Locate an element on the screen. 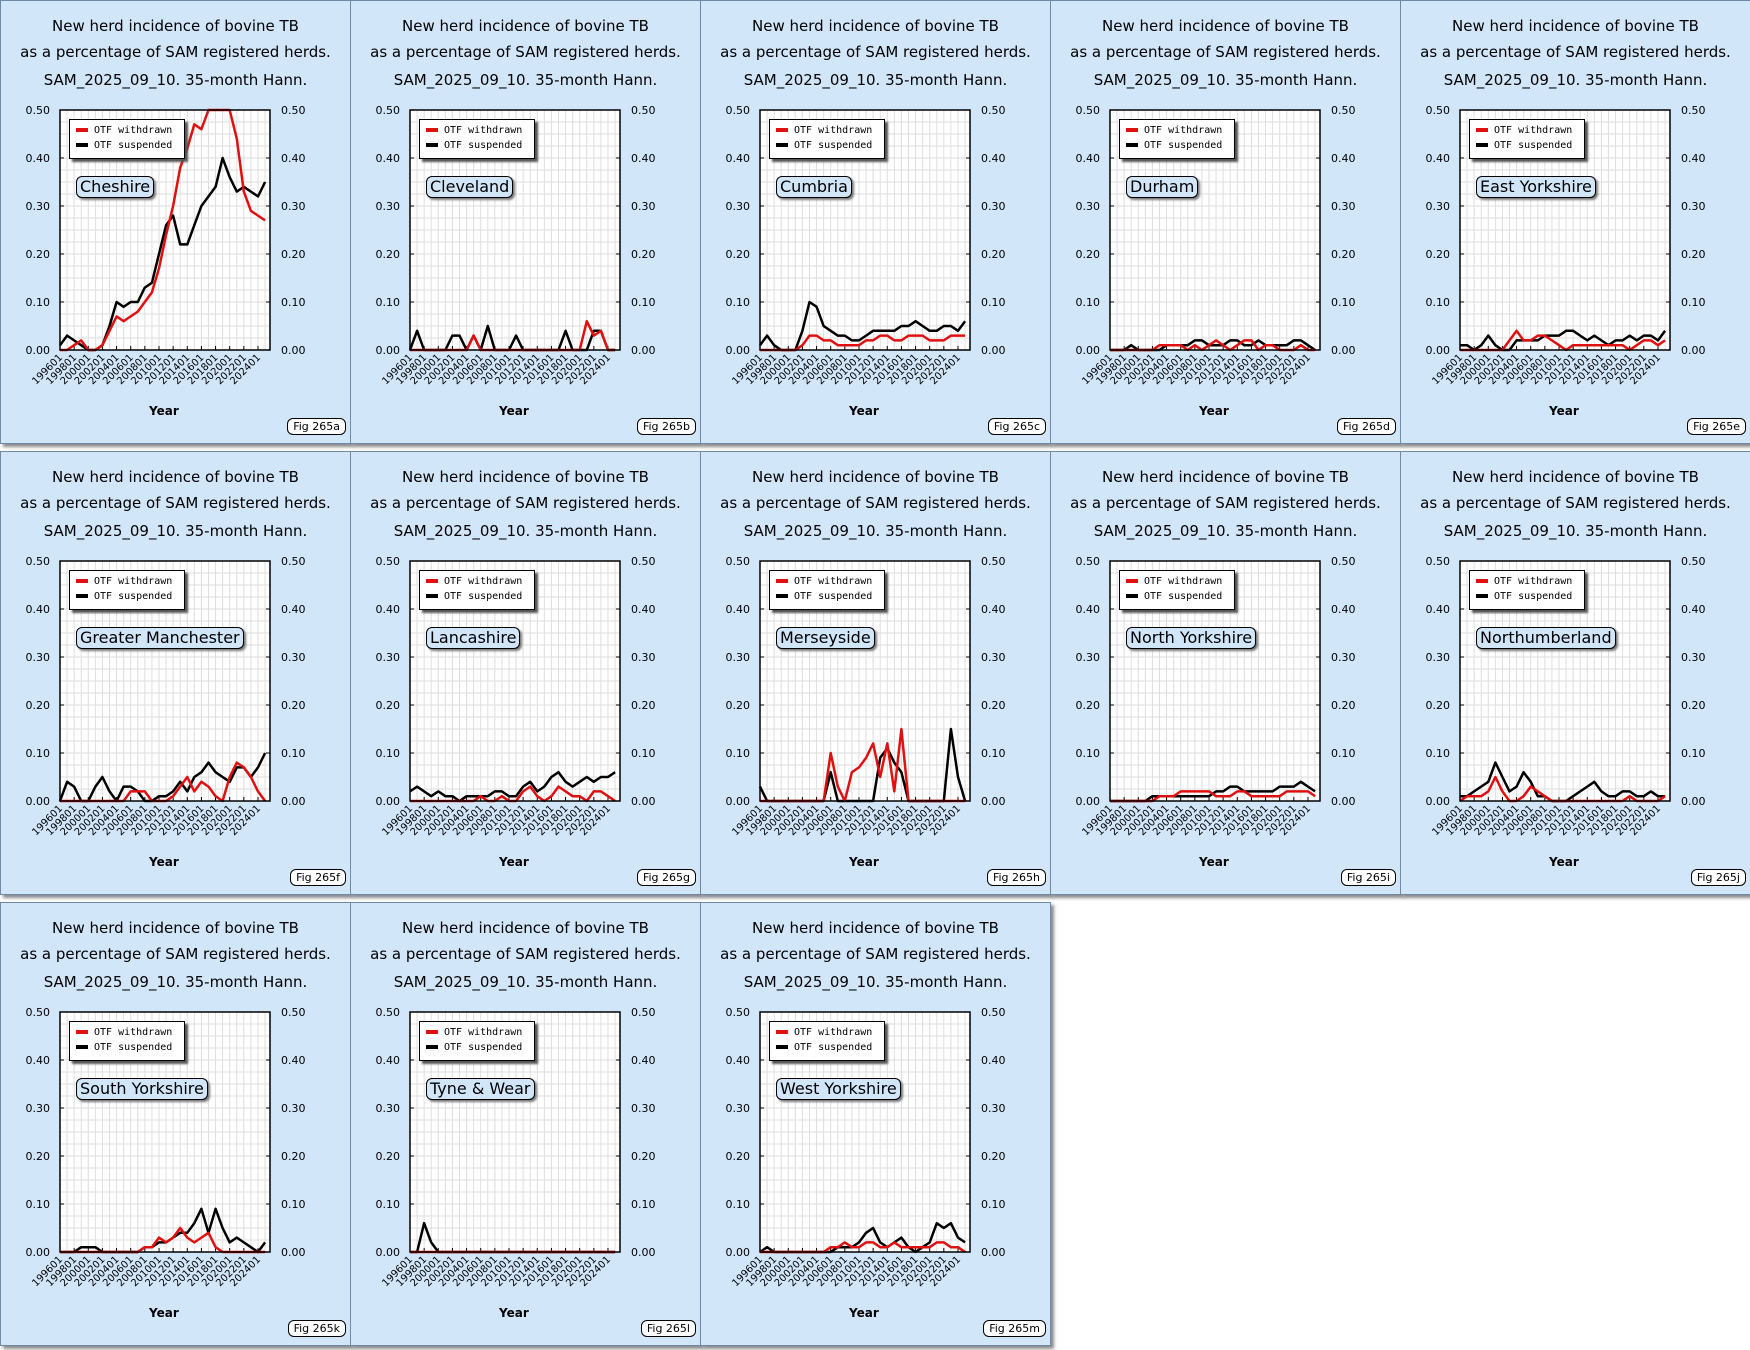 The width and height of the screenshot is (1750, 1350). region-label: Northumberland is located at coordinates (1546, 638).